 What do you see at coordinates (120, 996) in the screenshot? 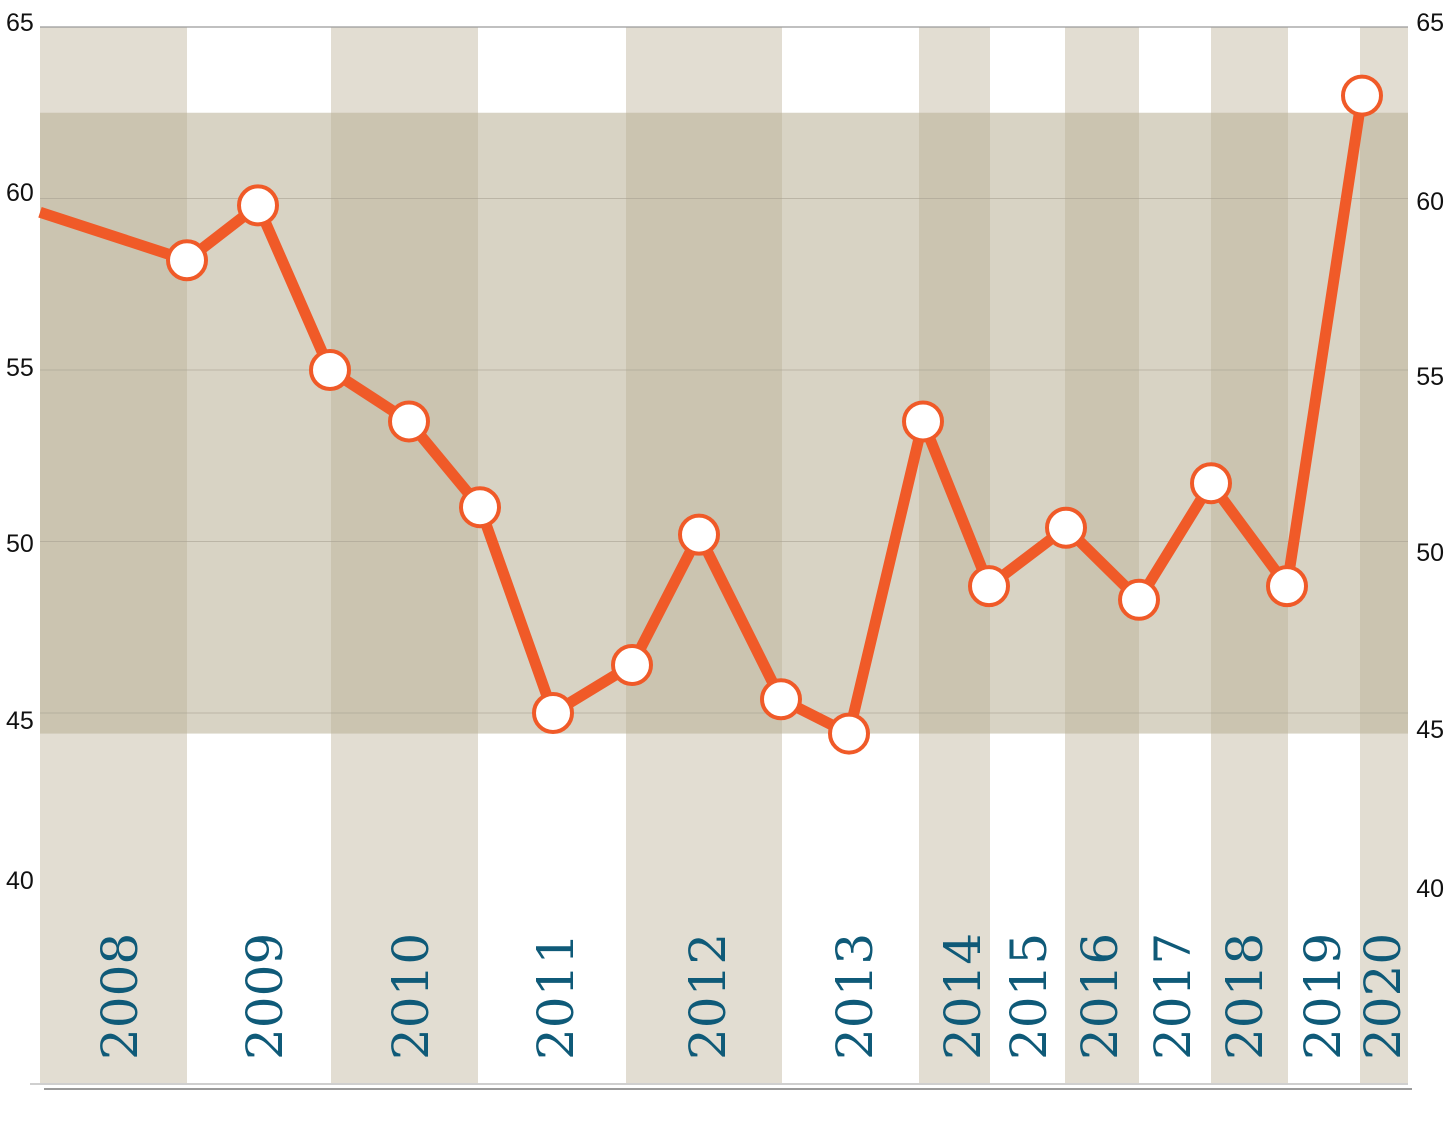
I see `x-tick-2008: 2008` at bounding box center [120, 996].